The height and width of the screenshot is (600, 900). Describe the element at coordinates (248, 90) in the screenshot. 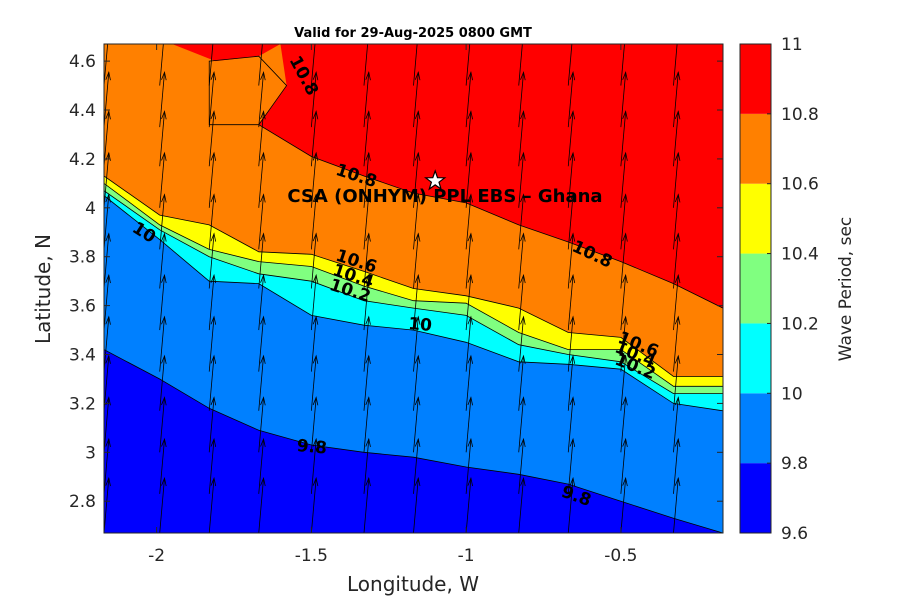

I see `contour-line-10.8-island` at that location.